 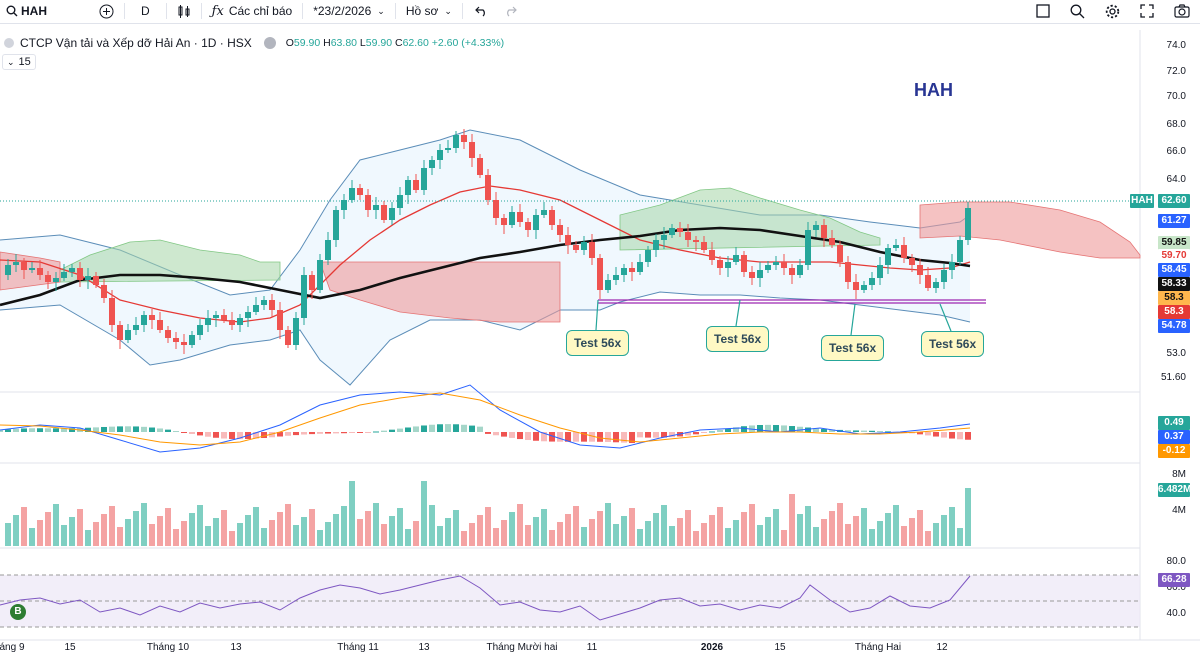 What do you see at coordinates (252, 11) in the screenshot?
I see `indicators-button: ƒx Các chỉ báo` at bounding box center [252, 11].